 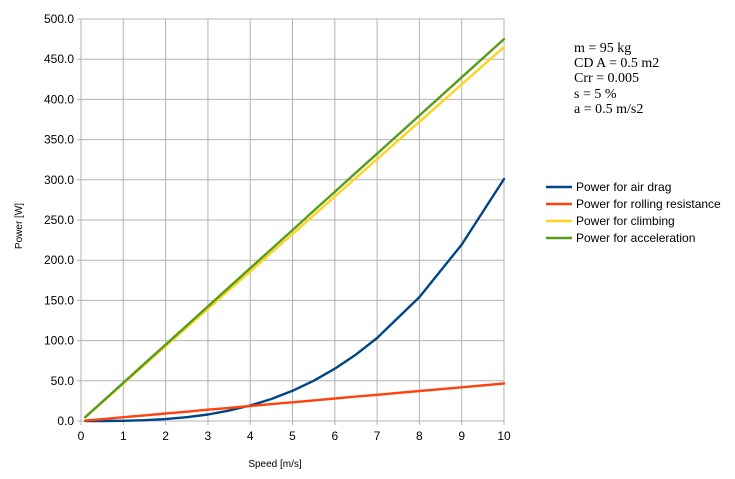 What do you see at coordinates (59, 19) in the screenshot?
I see `y-tick-label: 500.0` at bounding box center [59, 19].